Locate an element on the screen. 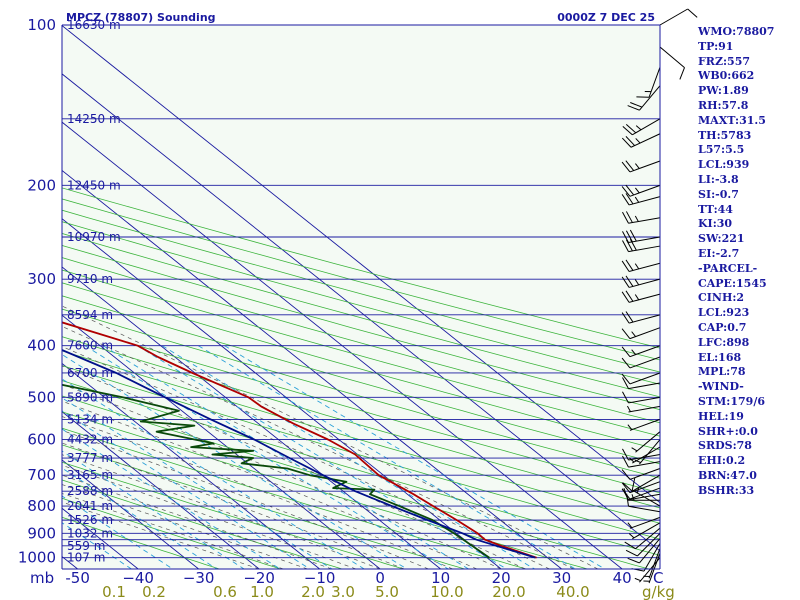 The image size is (800, 600). height-label: 107 m is located at coordinates (86, 558).